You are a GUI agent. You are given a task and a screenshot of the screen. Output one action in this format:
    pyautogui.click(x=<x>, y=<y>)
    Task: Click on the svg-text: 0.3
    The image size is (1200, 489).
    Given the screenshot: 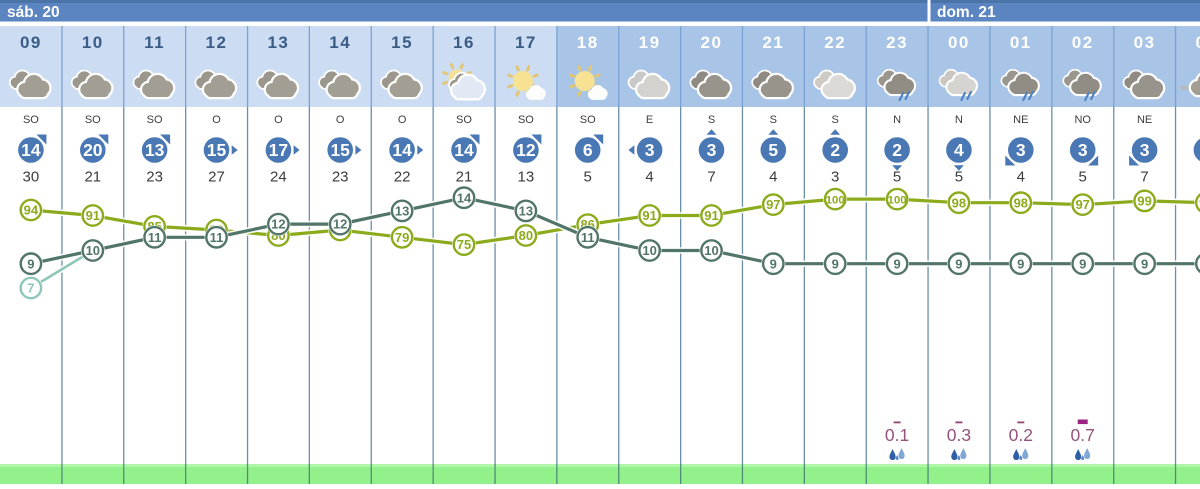 What is the action you would take?
    pyautogui.click(x=959, y=435)
    